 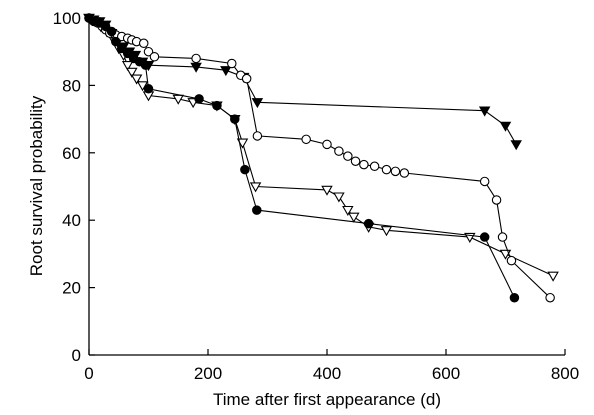 What do you see at coordinates (71, 220) in the screenshot?
I see `y-tick-label: 40` at bounding box center [71, 220].